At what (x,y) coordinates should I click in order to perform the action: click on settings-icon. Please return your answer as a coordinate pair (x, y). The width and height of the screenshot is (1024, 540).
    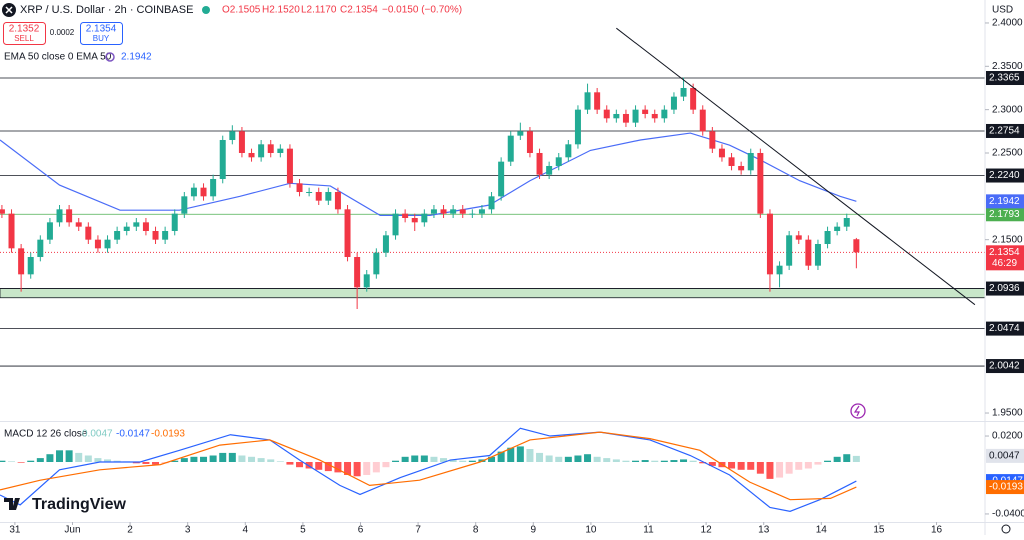
    Looking at the image, I should click on (1006, 529).